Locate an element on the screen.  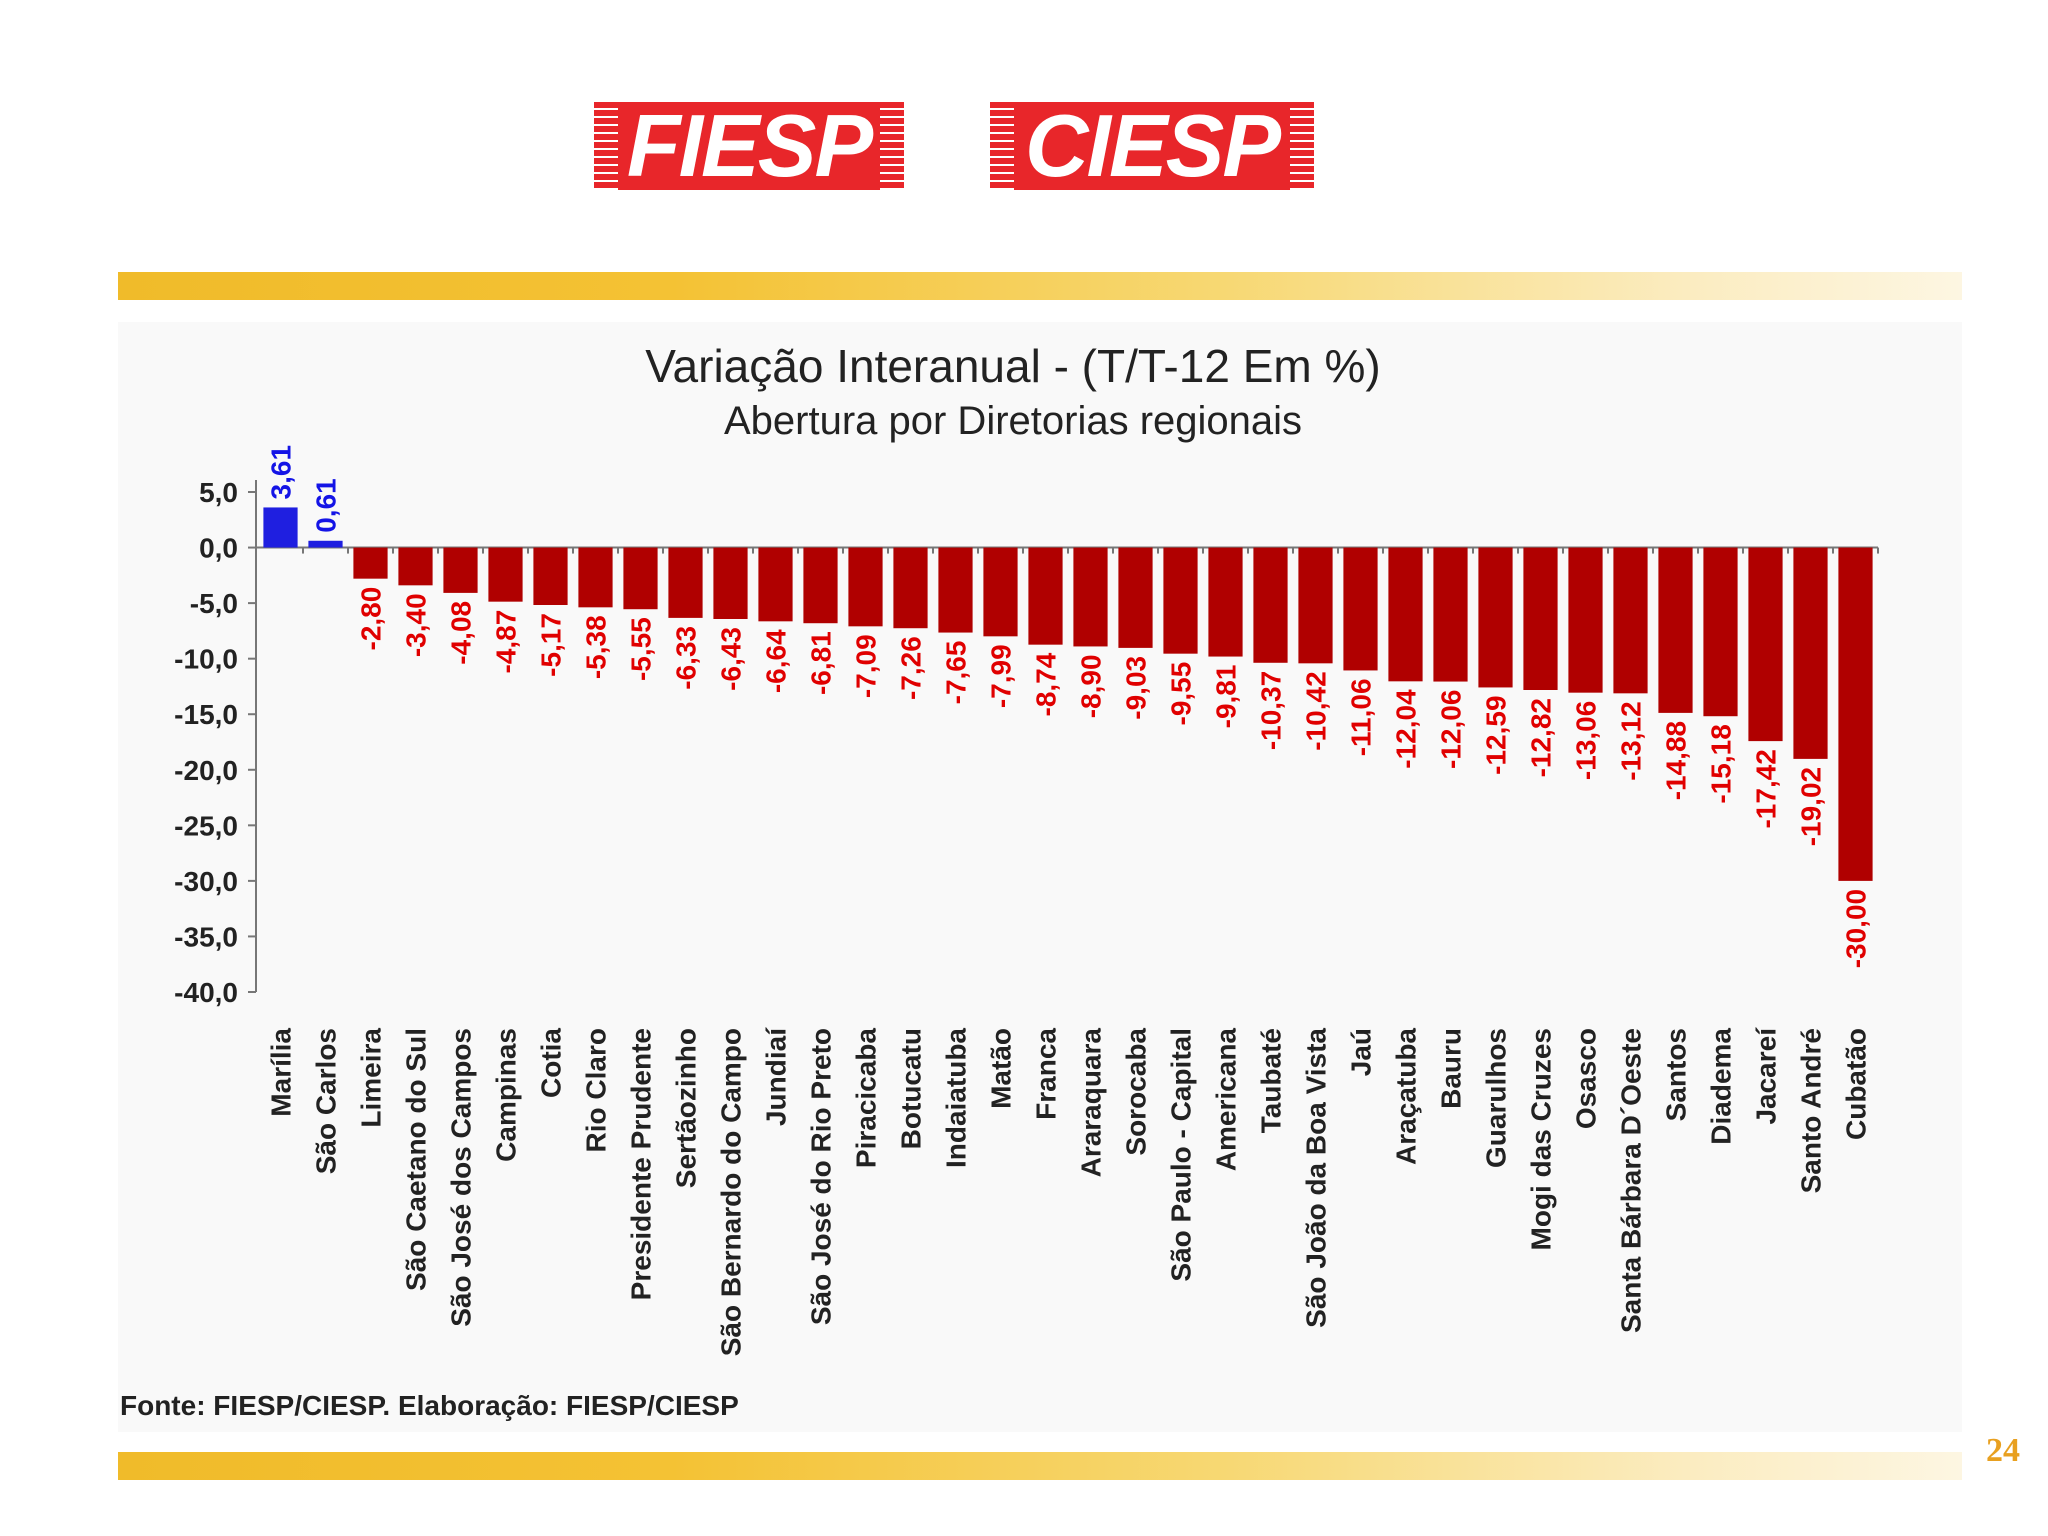
ciesp-logo-text: CIESP is located at coordinates (1152, 146).